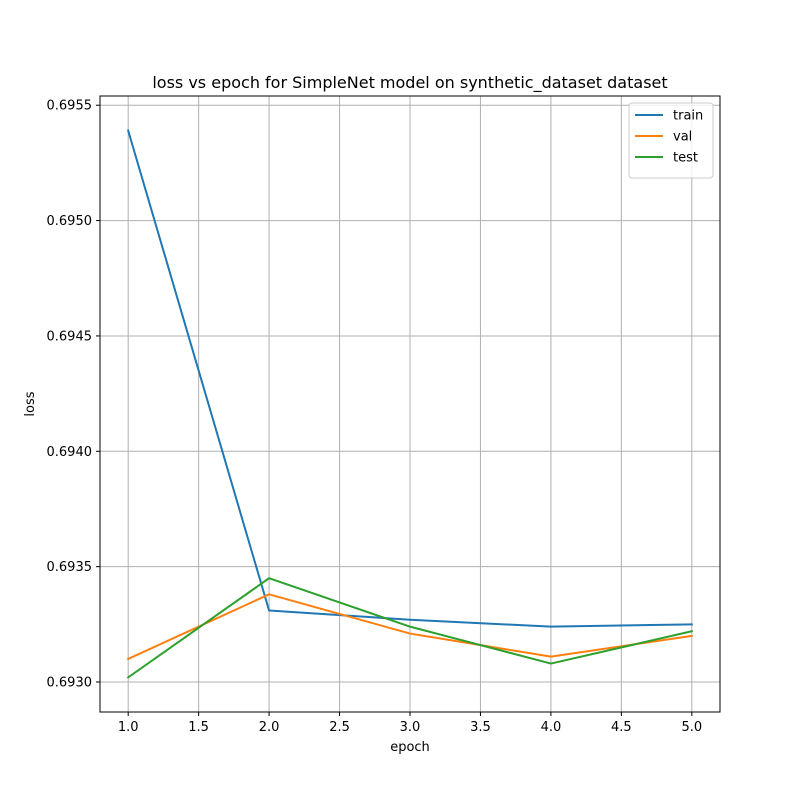  What do you see at coordinates (691, 727) in the screenshot?
I see `x-tick-label: 5.0` at bounding box center [691, 727].